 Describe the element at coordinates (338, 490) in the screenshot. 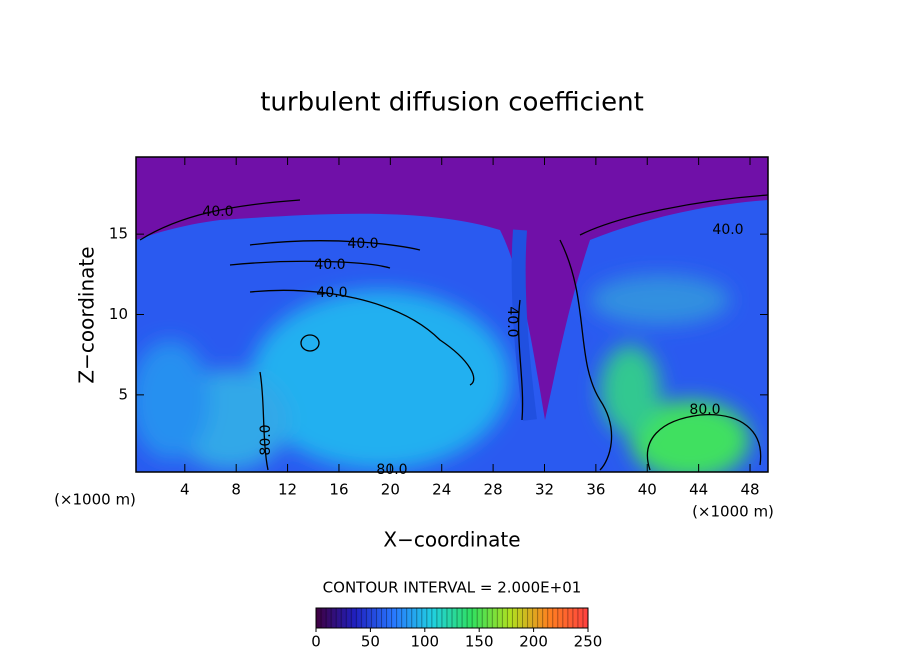

I see `x-tick-label: 16` at that location.